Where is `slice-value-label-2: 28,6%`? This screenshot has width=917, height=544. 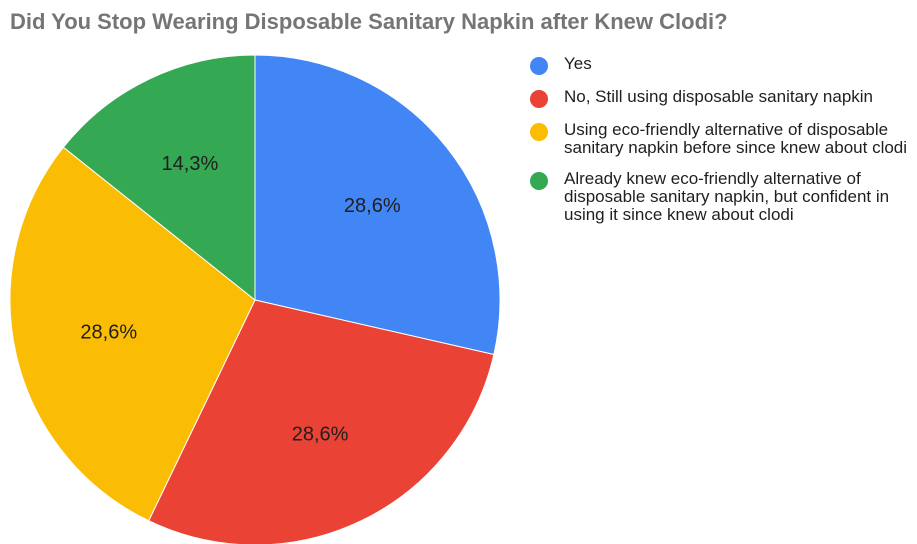 slice-value-label-2: 28,6% is located at coordinates (108, 333).